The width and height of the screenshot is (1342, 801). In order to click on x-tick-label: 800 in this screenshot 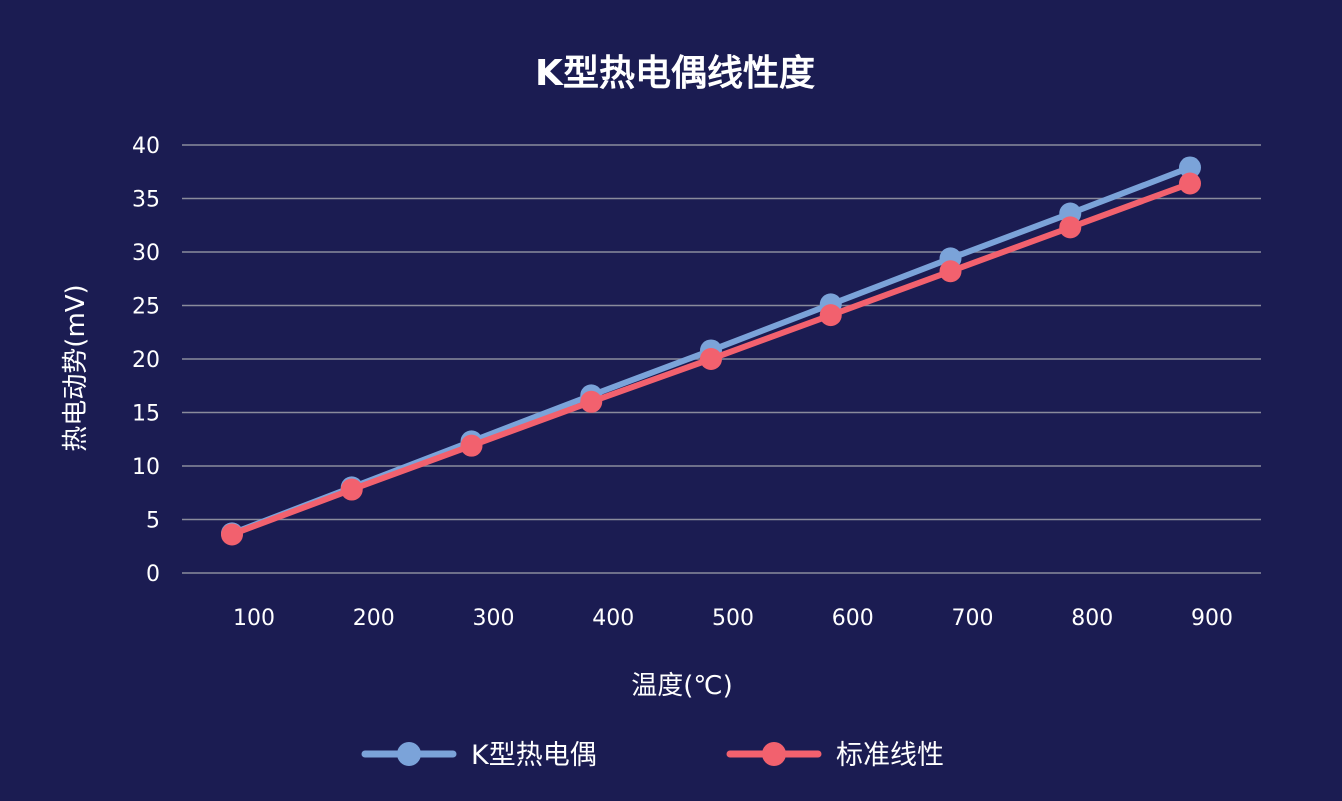, I will do `click(1092, 618)`.